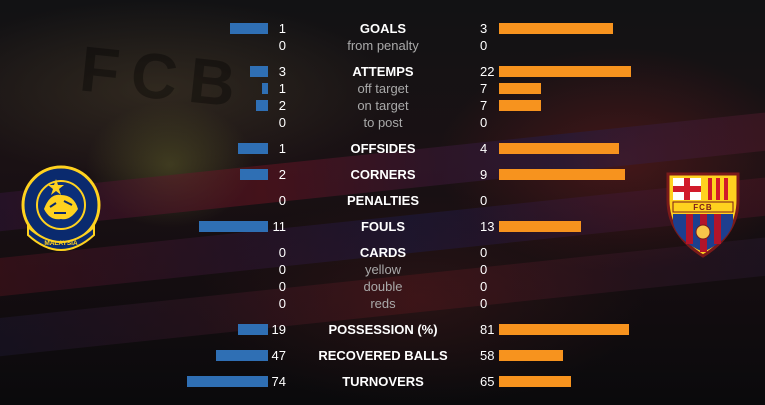 This screenshot has width=765, height=405. I want to click on stat-row-goals: 1 GOALS 3, so click(382, 28).